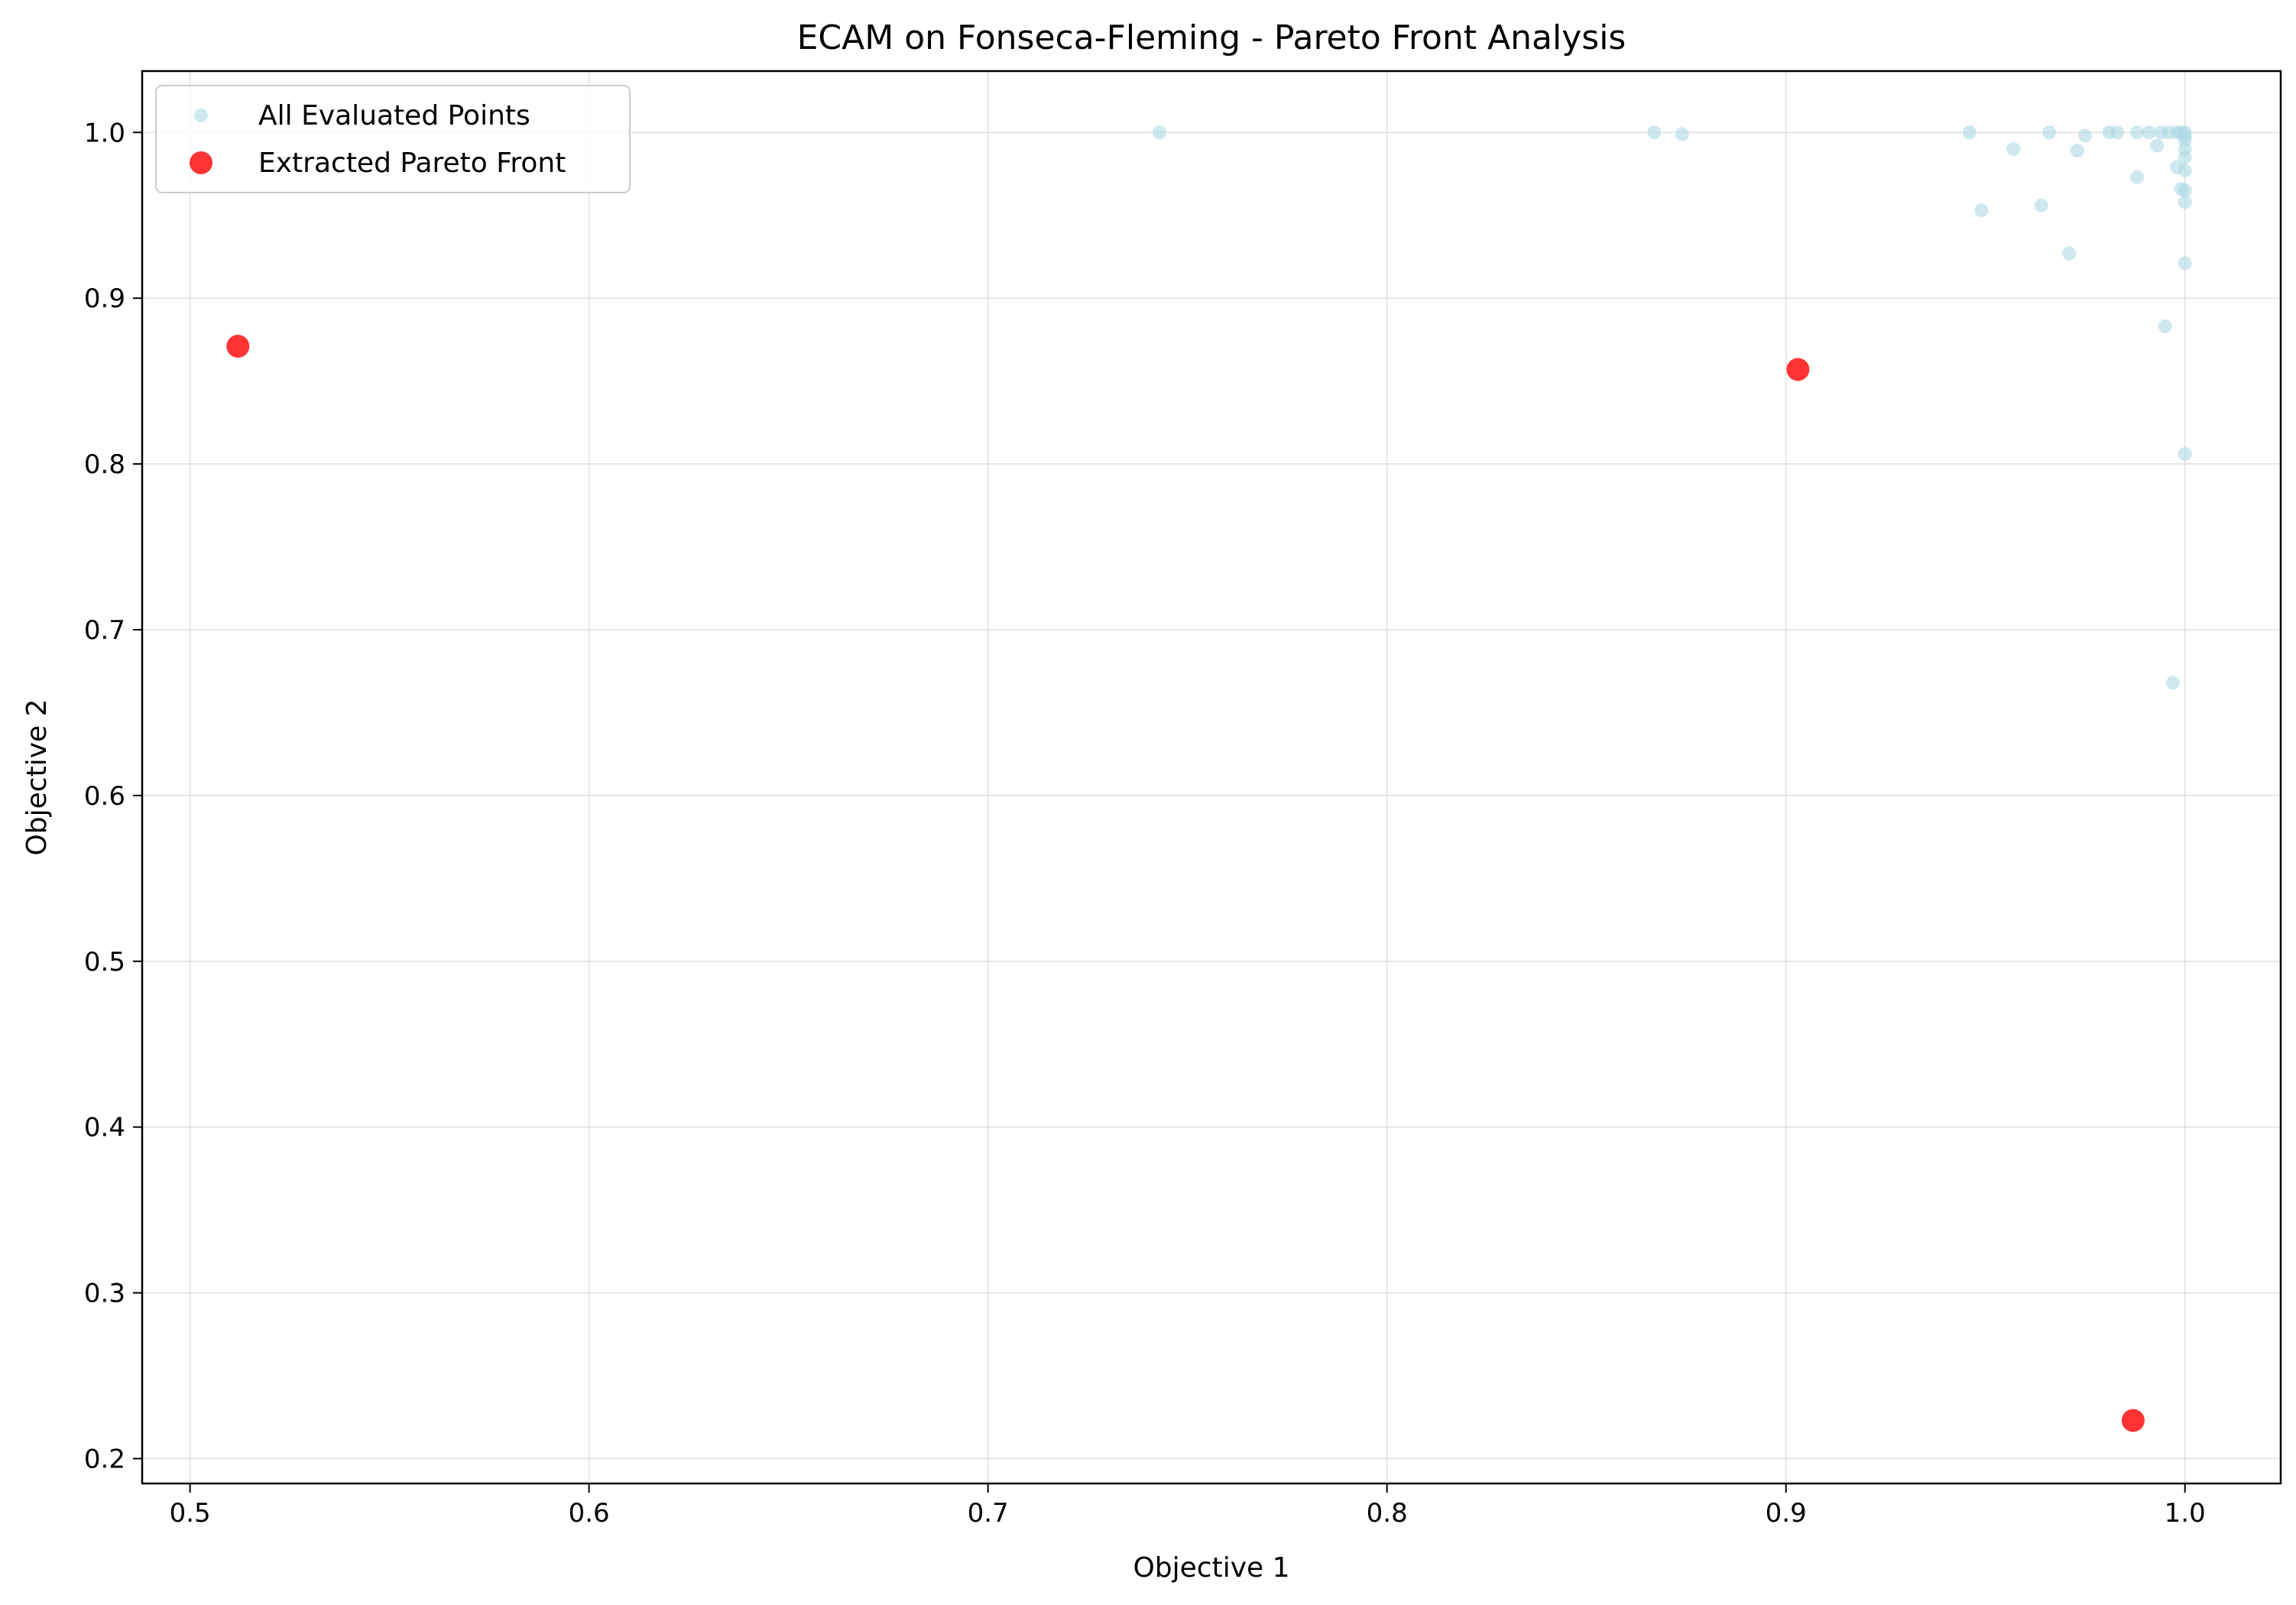  Describe the element at coordinates (105, 796) in the screenshot. I see `y-tick-label: 0.6` at that location.